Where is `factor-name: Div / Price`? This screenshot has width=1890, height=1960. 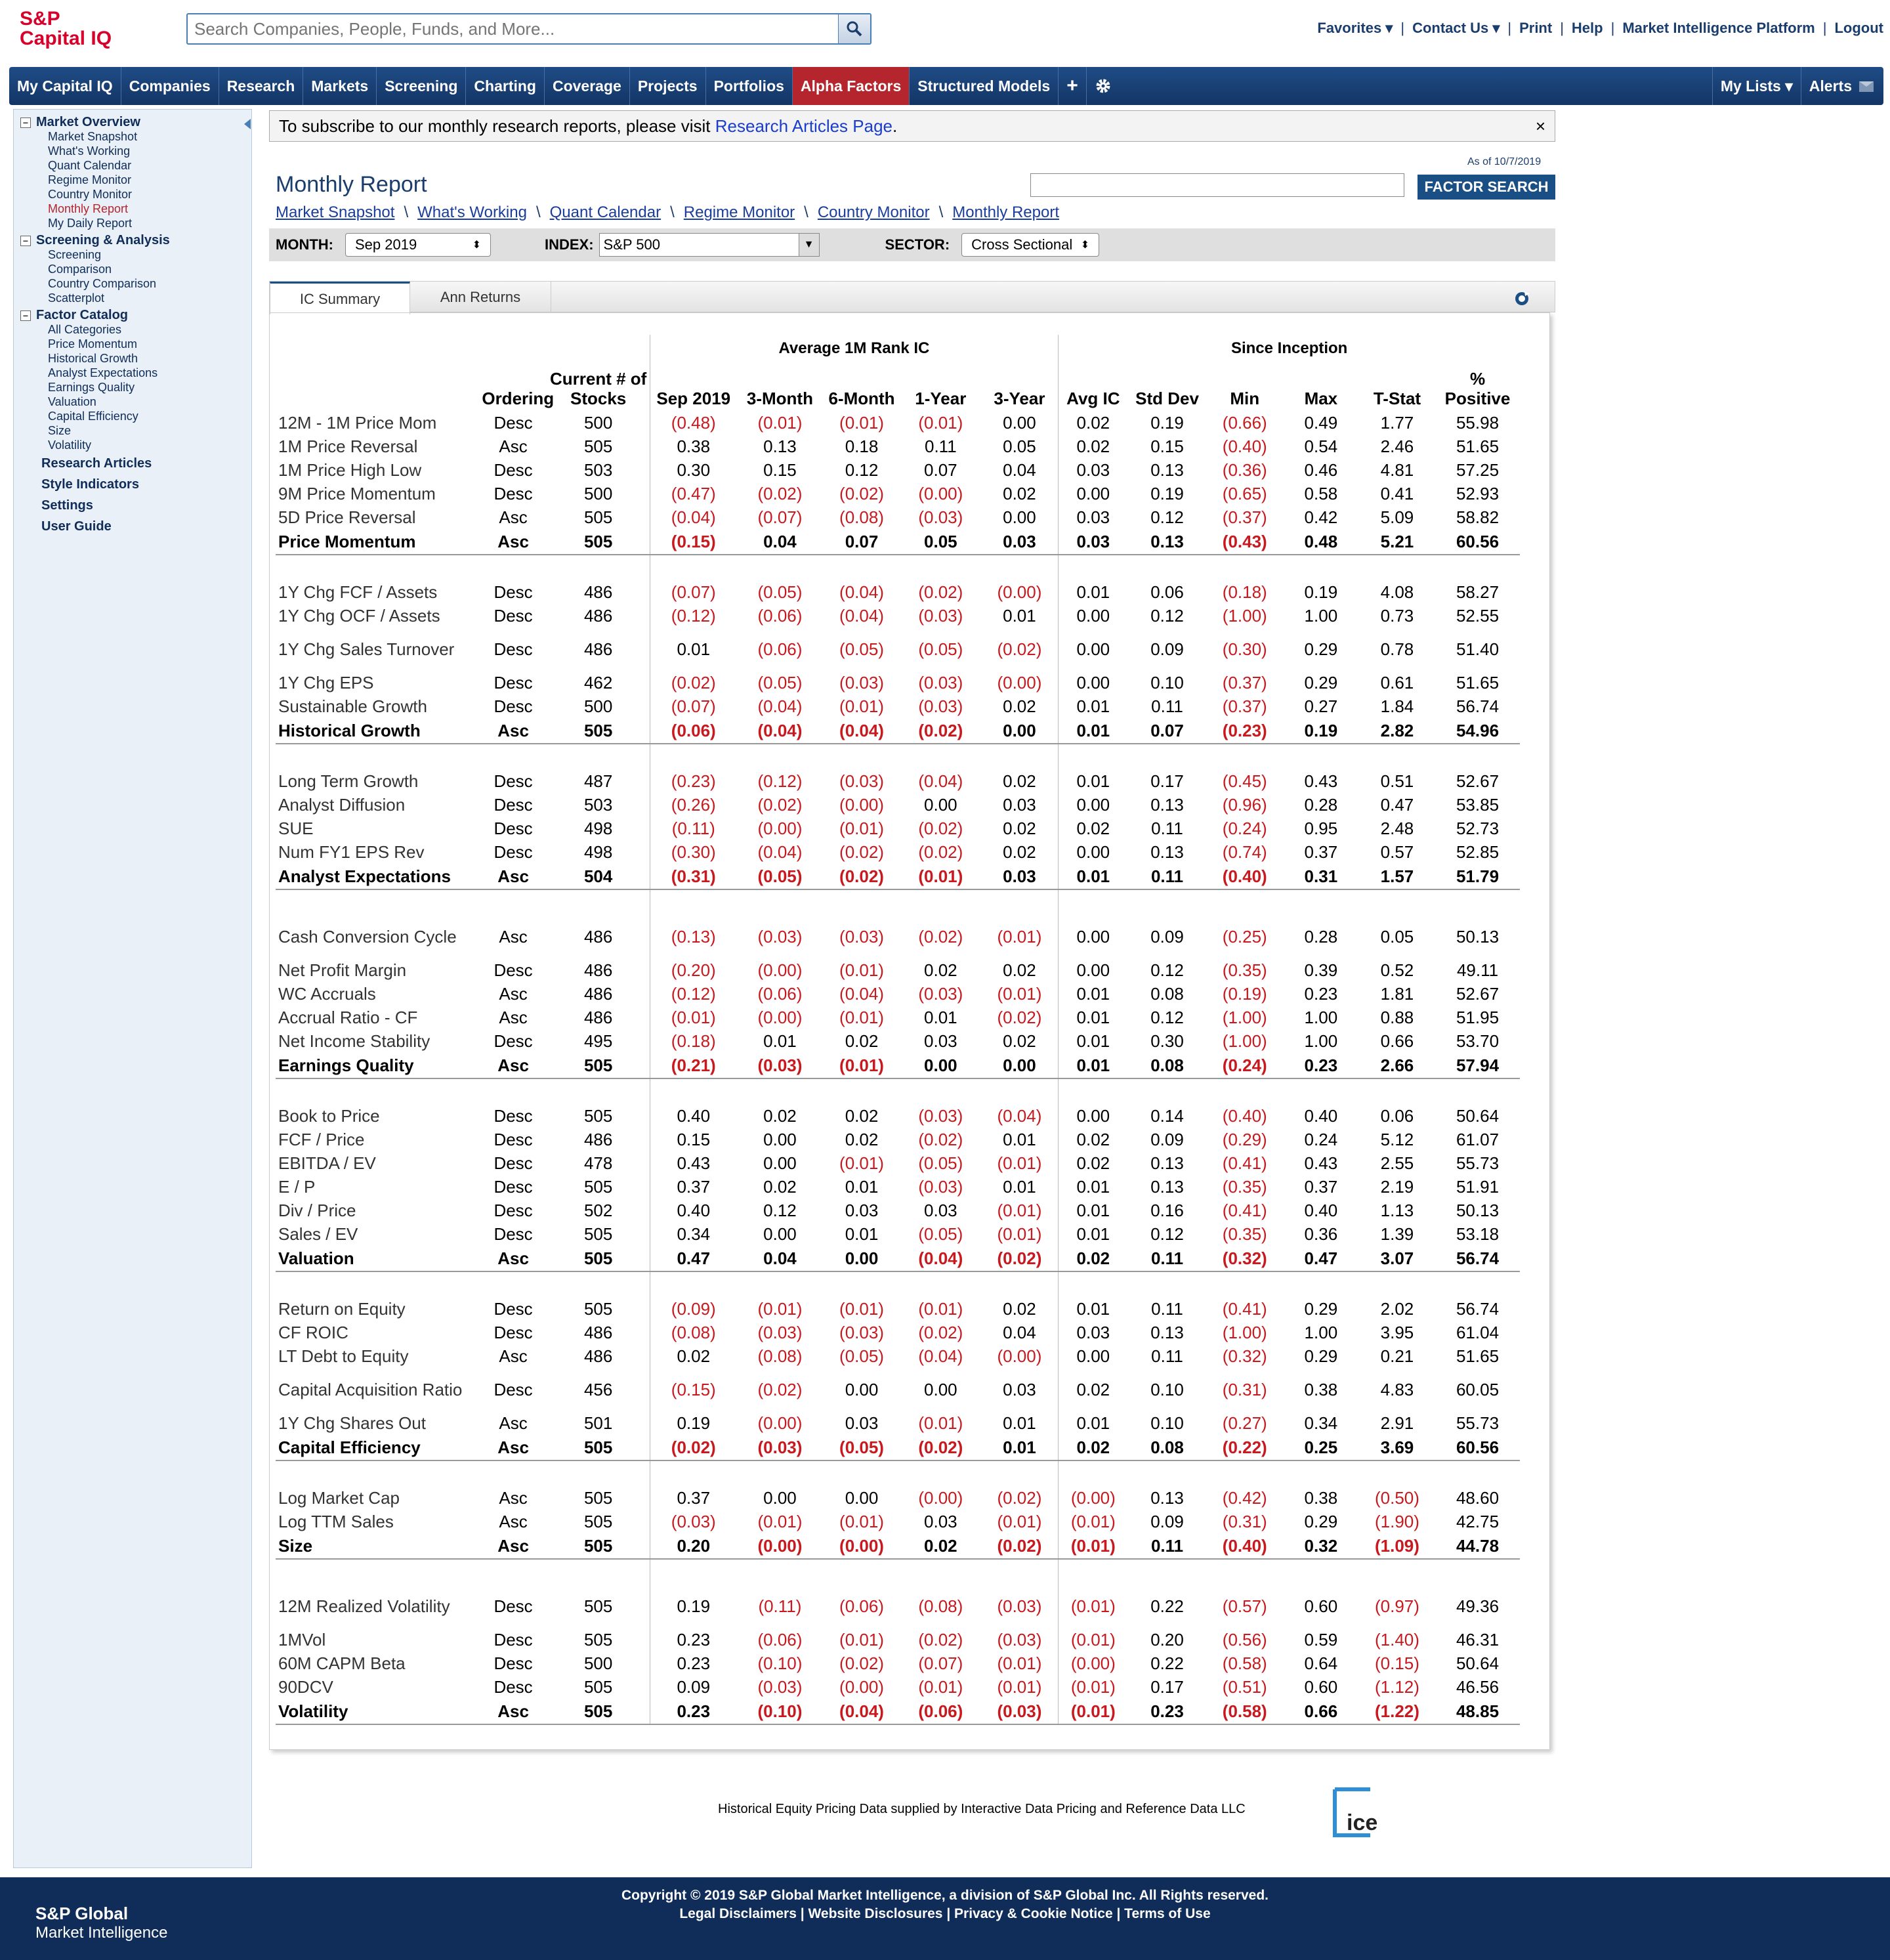 factor-name: Div / Price is located at coordinates (317, 1210).